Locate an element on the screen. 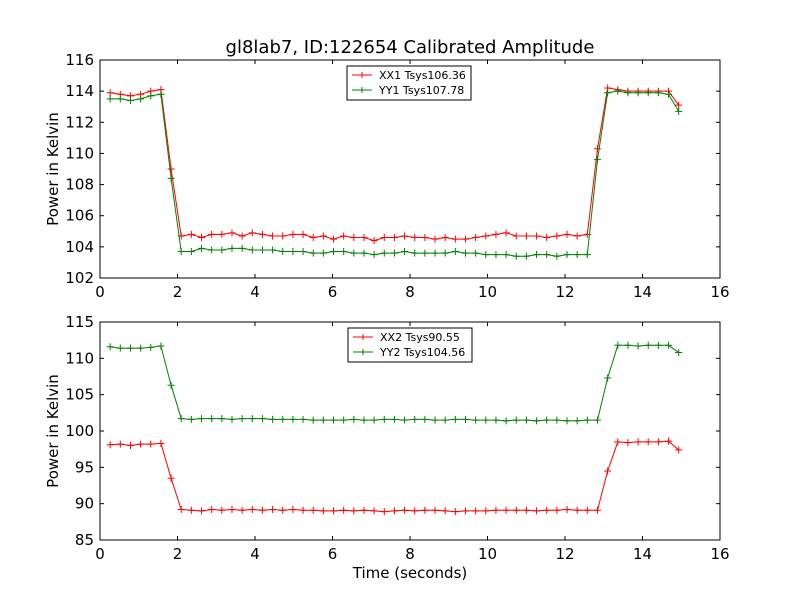  y-tick-label: 114 is located at coordinates (79, 91).